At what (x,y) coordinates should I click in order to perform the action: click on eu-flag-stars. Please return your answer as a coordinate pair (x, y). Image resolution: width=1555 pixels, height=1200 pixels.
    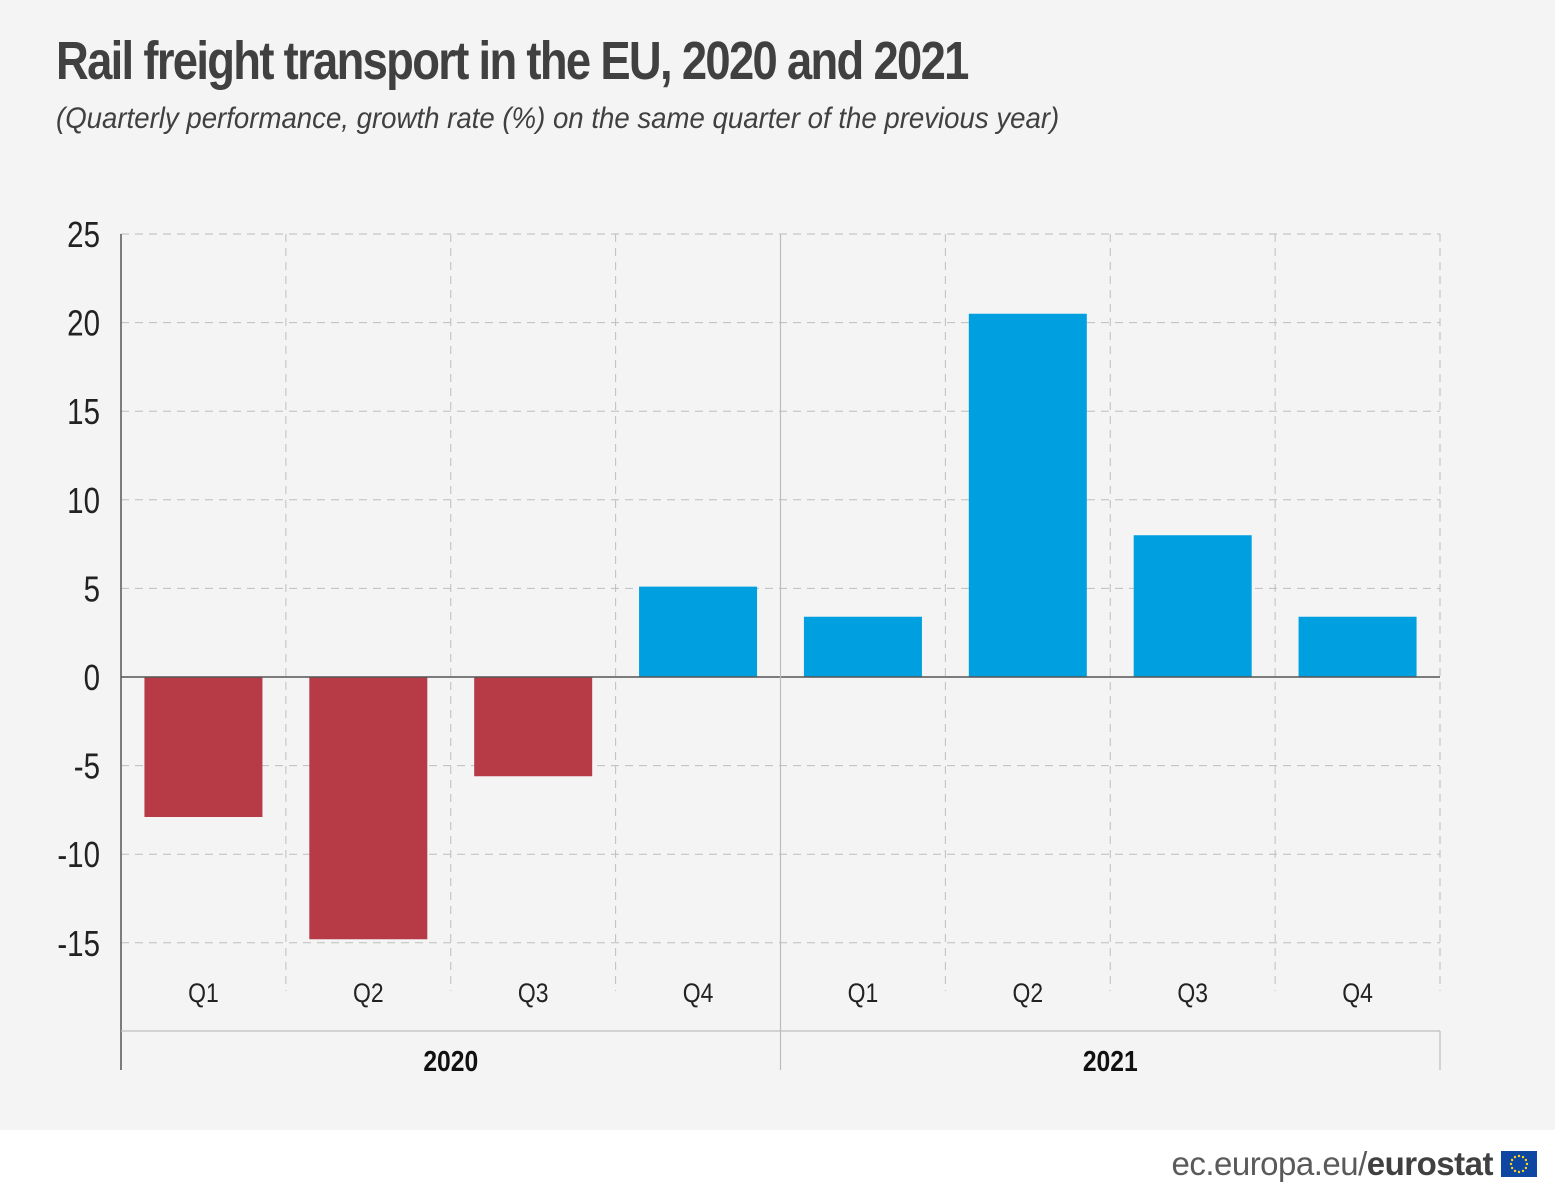
    Looking at the image, I should click on (1519, 1164).